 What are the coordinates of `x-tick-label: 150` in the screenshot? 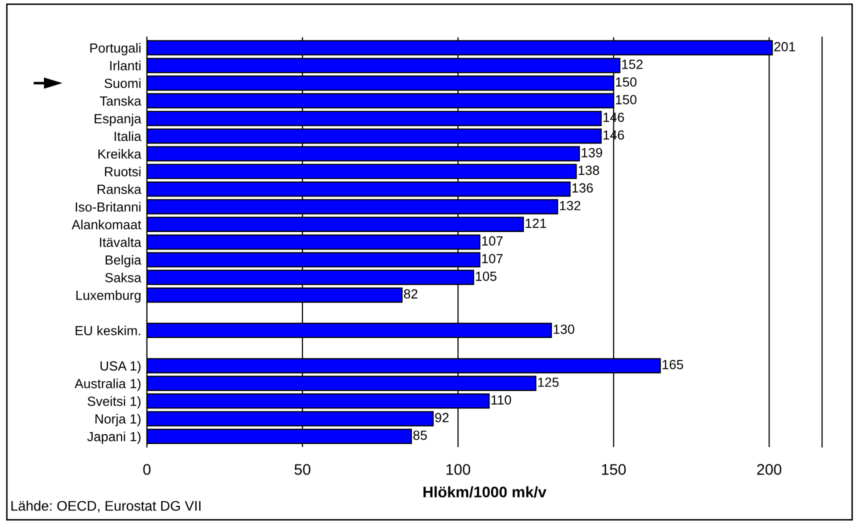 It's located at (614, 469).